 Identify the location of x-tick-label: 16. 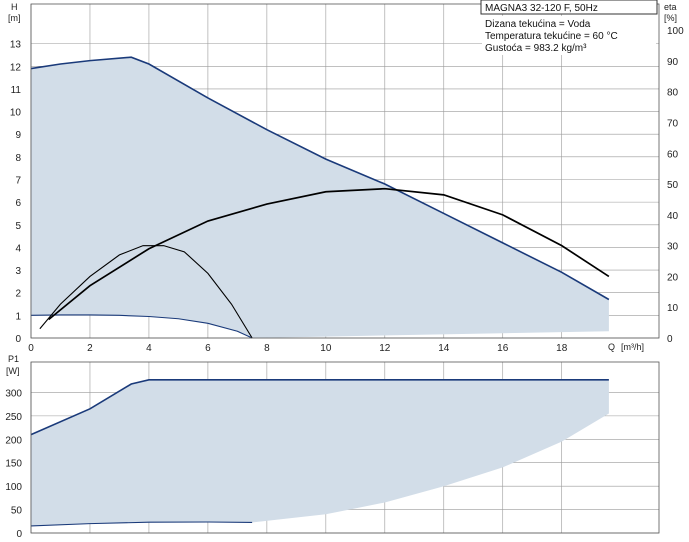
(503, 348).